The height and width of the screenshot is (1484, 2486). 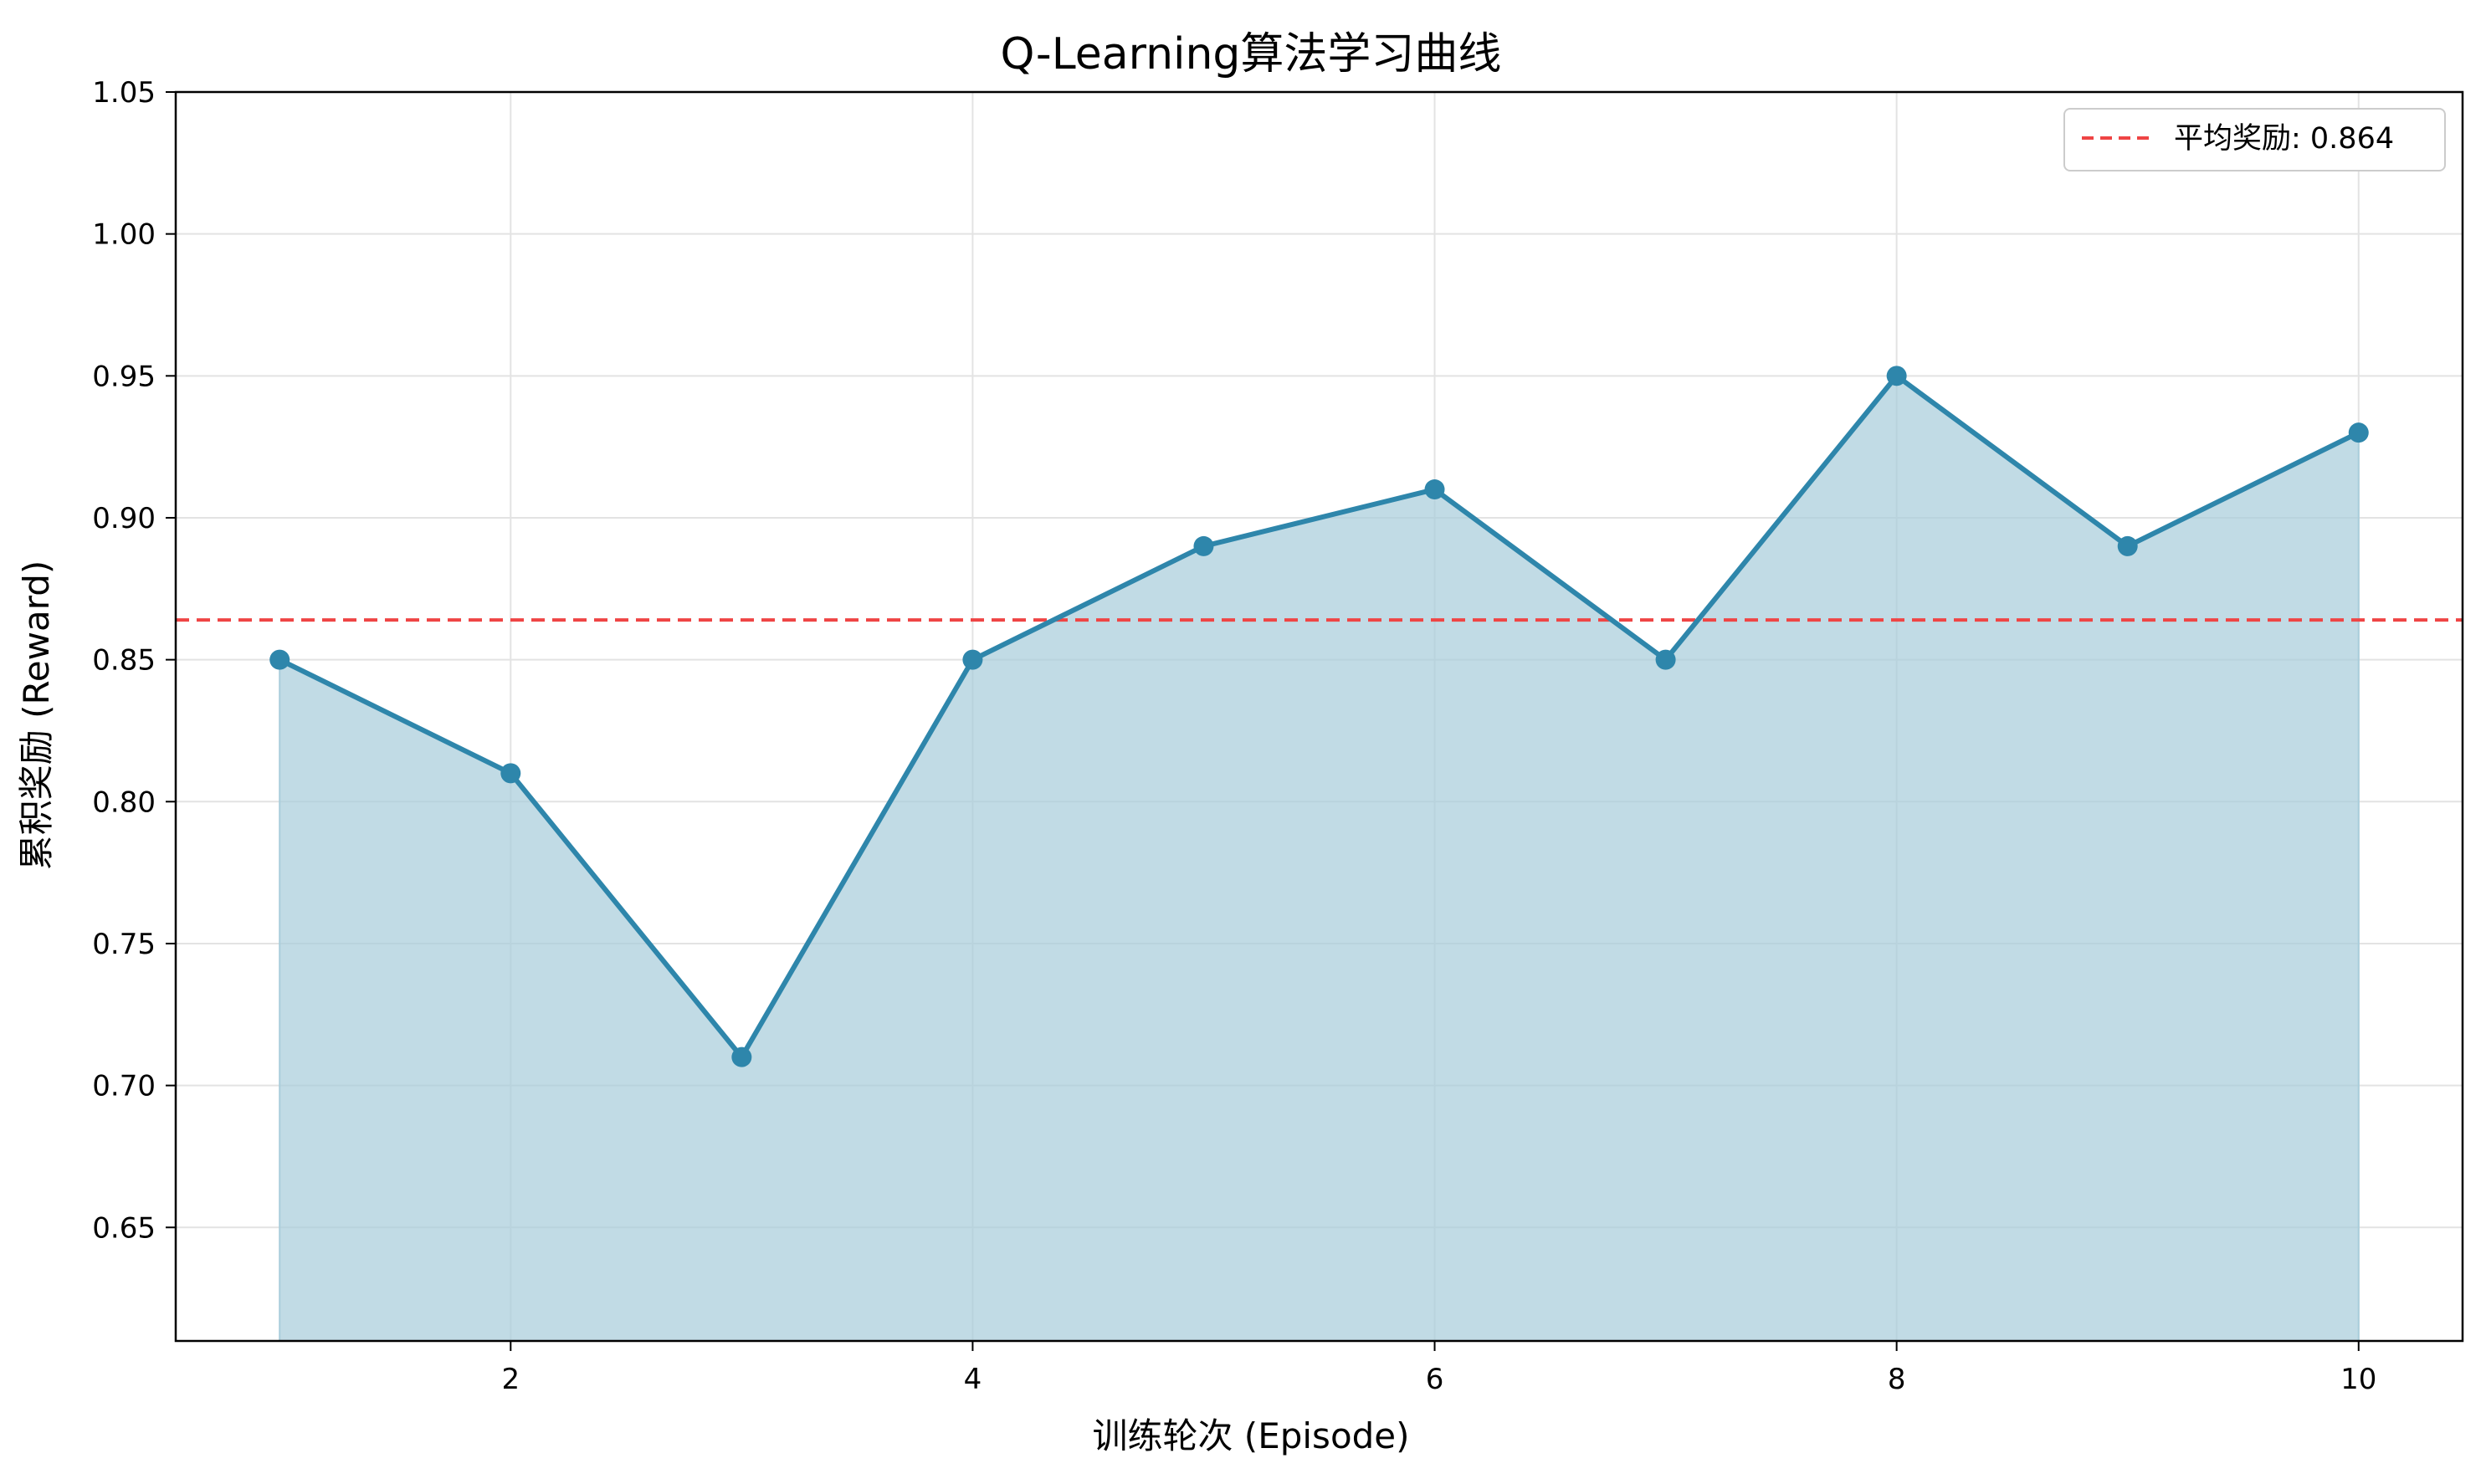 What do you see at coordinates (973, 1379) in the screenshot?
I see `x-tick-label: 4` at bounding box center [973, 1379].